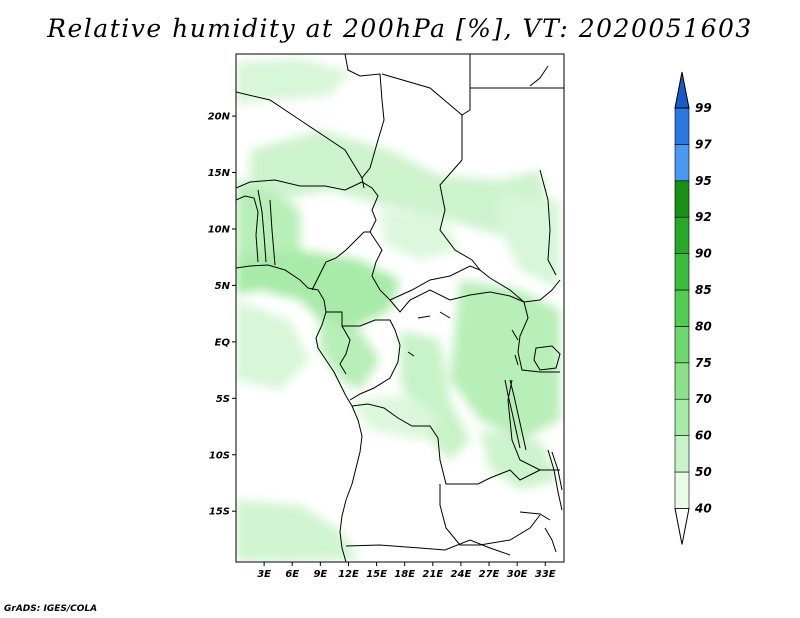 Image resolution: width=800 pixels, height=618 pixels. Describe the element at coordinates (345, 350) in the screenshot. I see `border-gabon-congo` at that location.